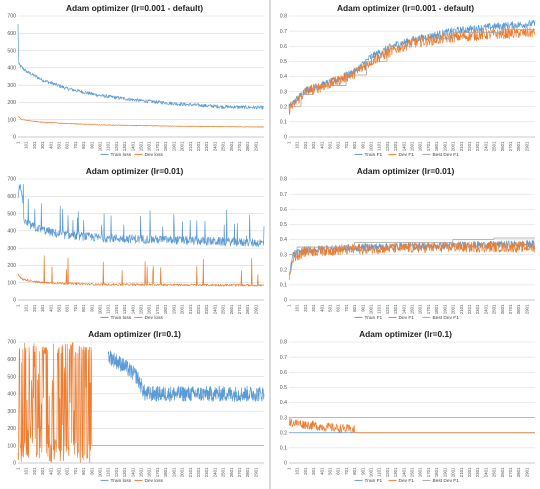  Describe the element at coordinates (214, 309) in the screenshot. I see `x-tick-label: 2401` at that location.